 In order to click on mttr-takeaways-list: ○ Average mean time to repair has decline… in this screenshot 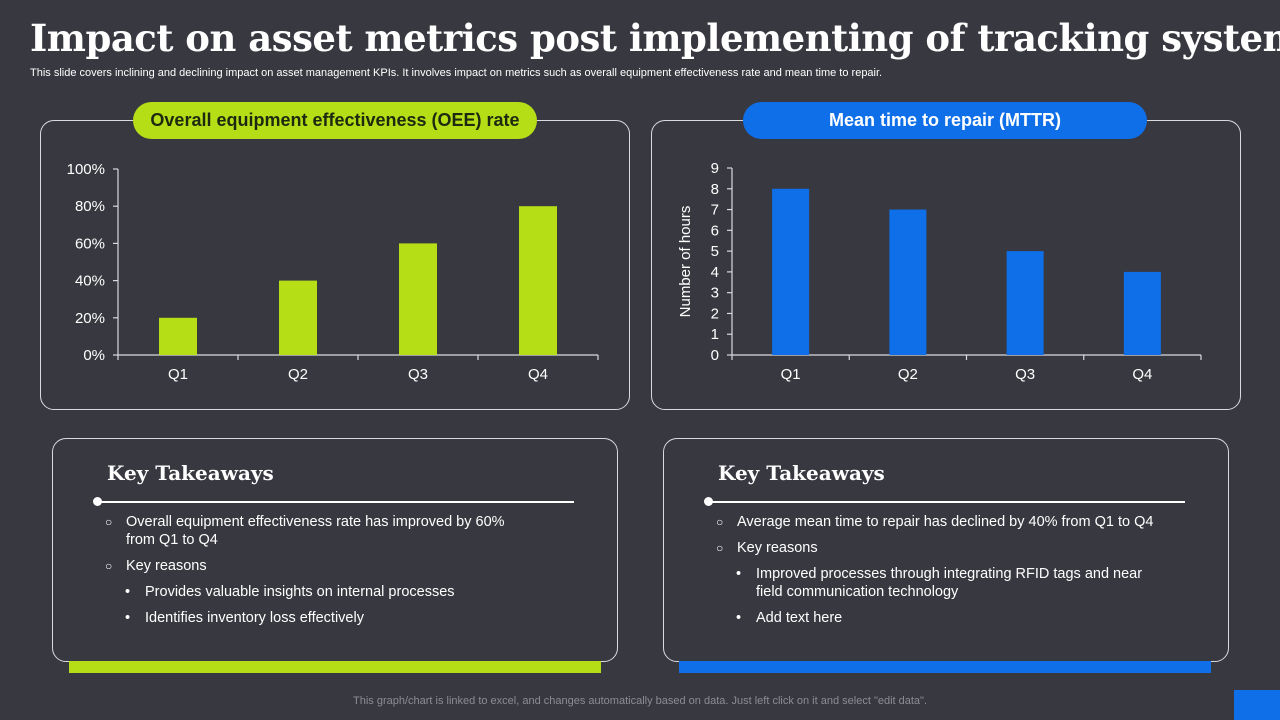, I will do `click(946, 574)`.